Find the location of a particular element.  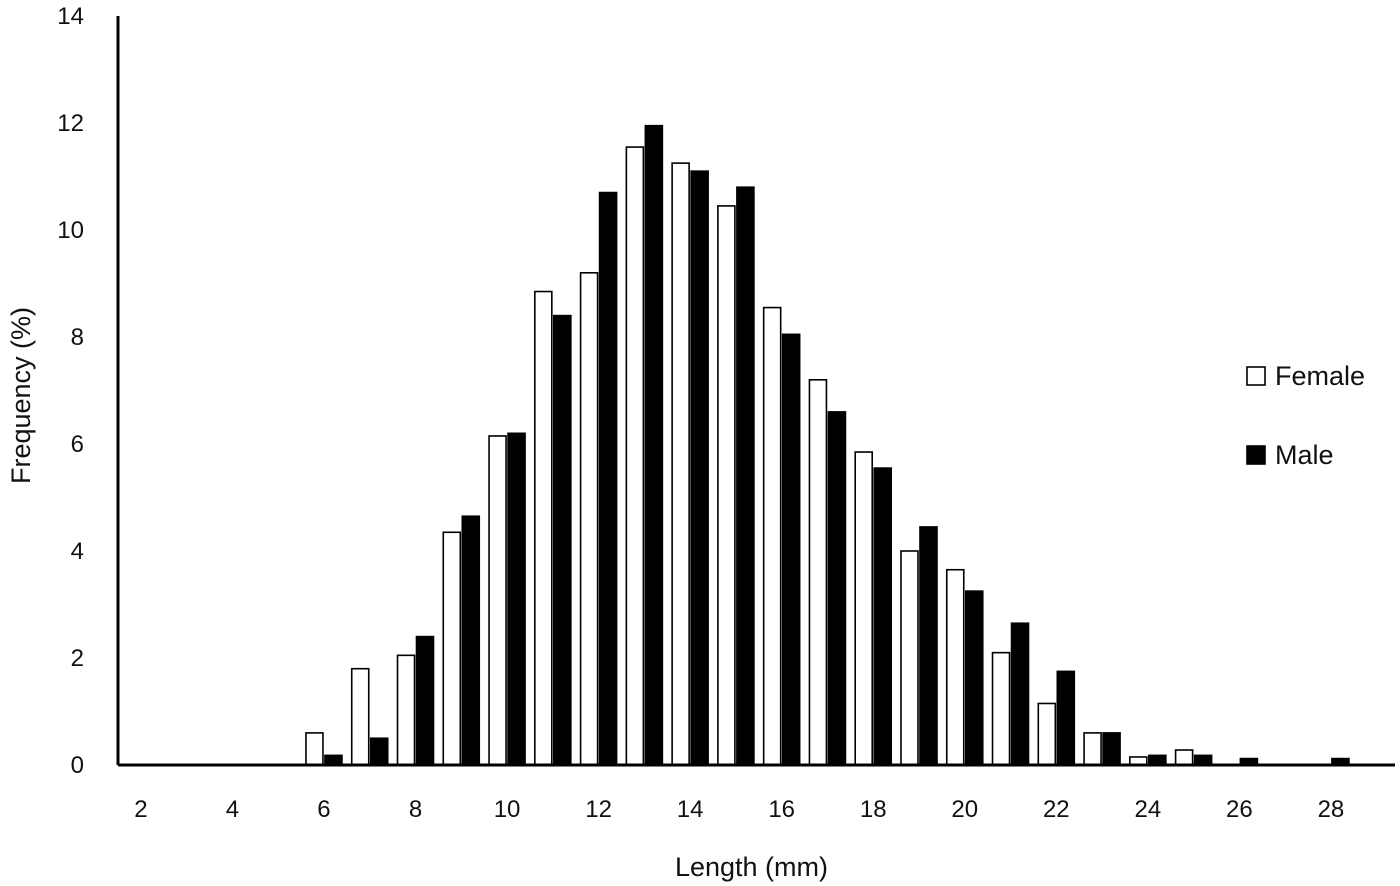

x-tick-label: 16 is located at coordinates (781, 809).